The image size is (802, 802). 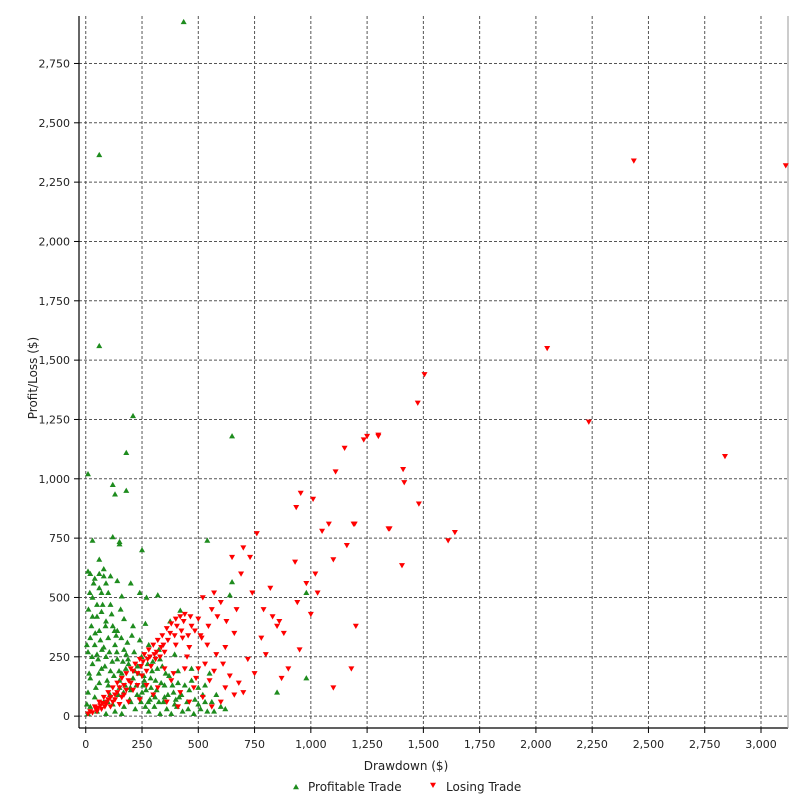 I want to click on legend-marker-profitable-trade, so click(x=296, y=786).